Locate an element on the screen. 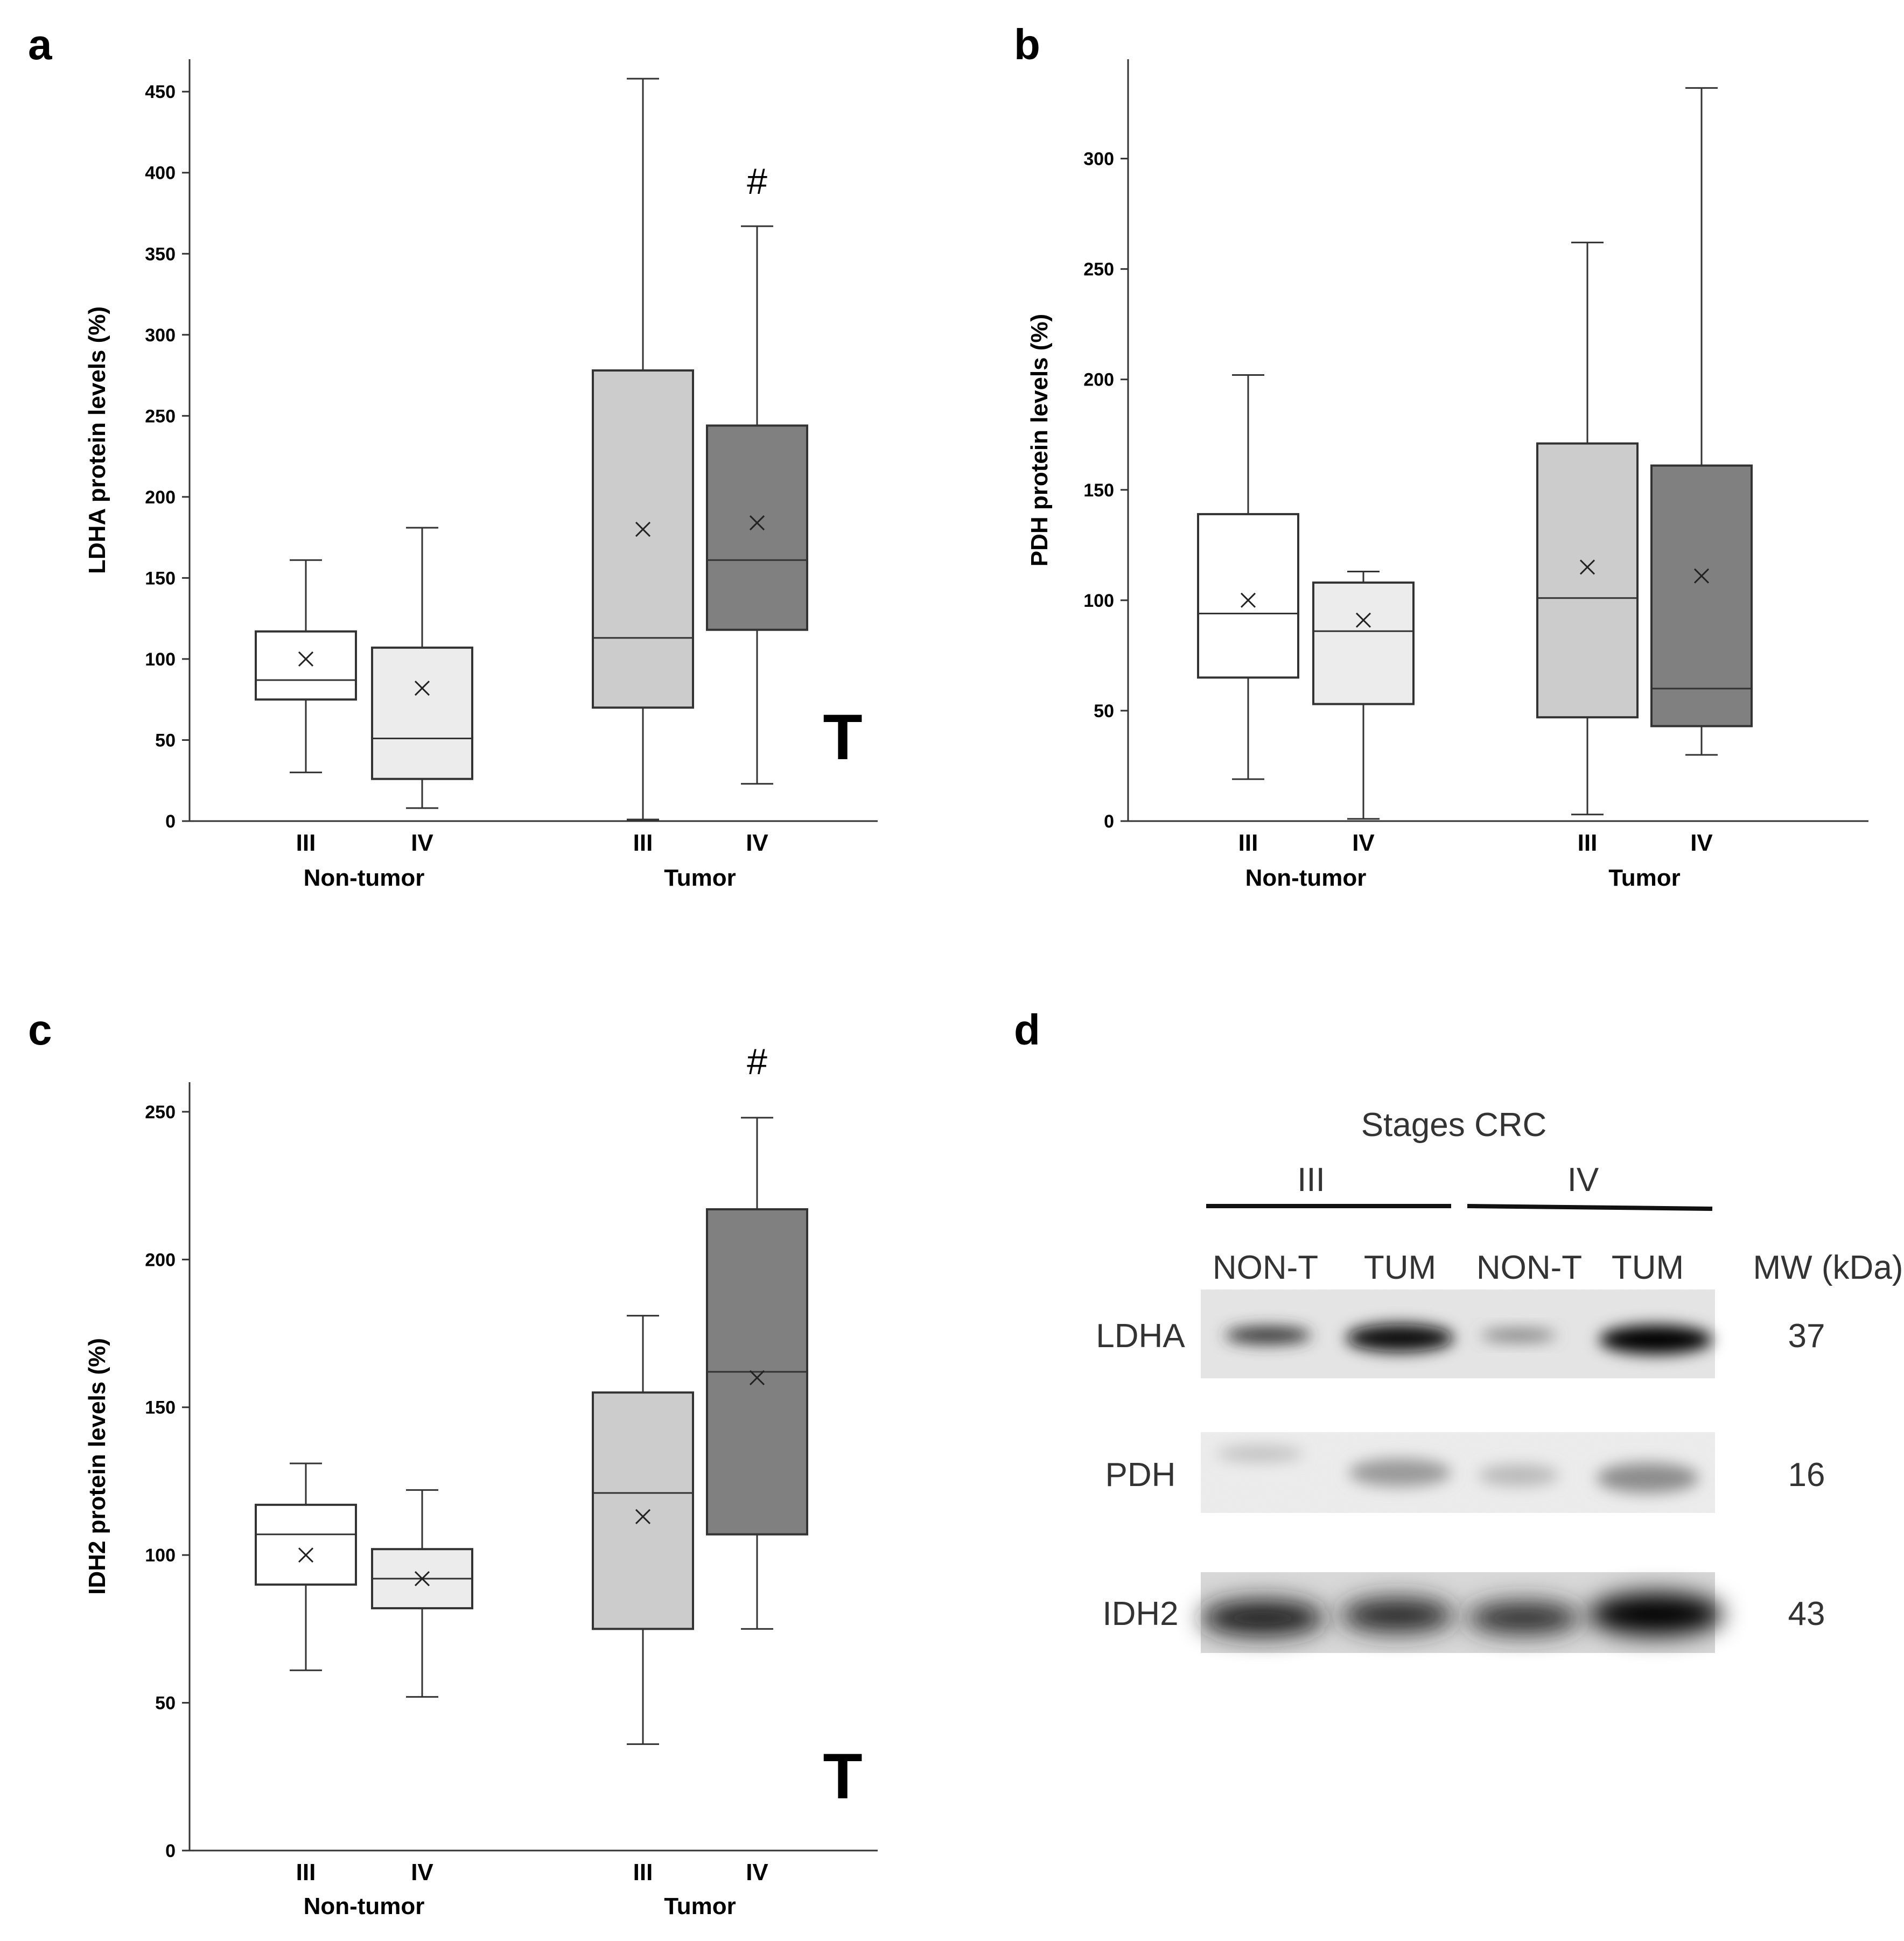  blot-stage-iv-label: IV is located at coordinates (1583, 1180).